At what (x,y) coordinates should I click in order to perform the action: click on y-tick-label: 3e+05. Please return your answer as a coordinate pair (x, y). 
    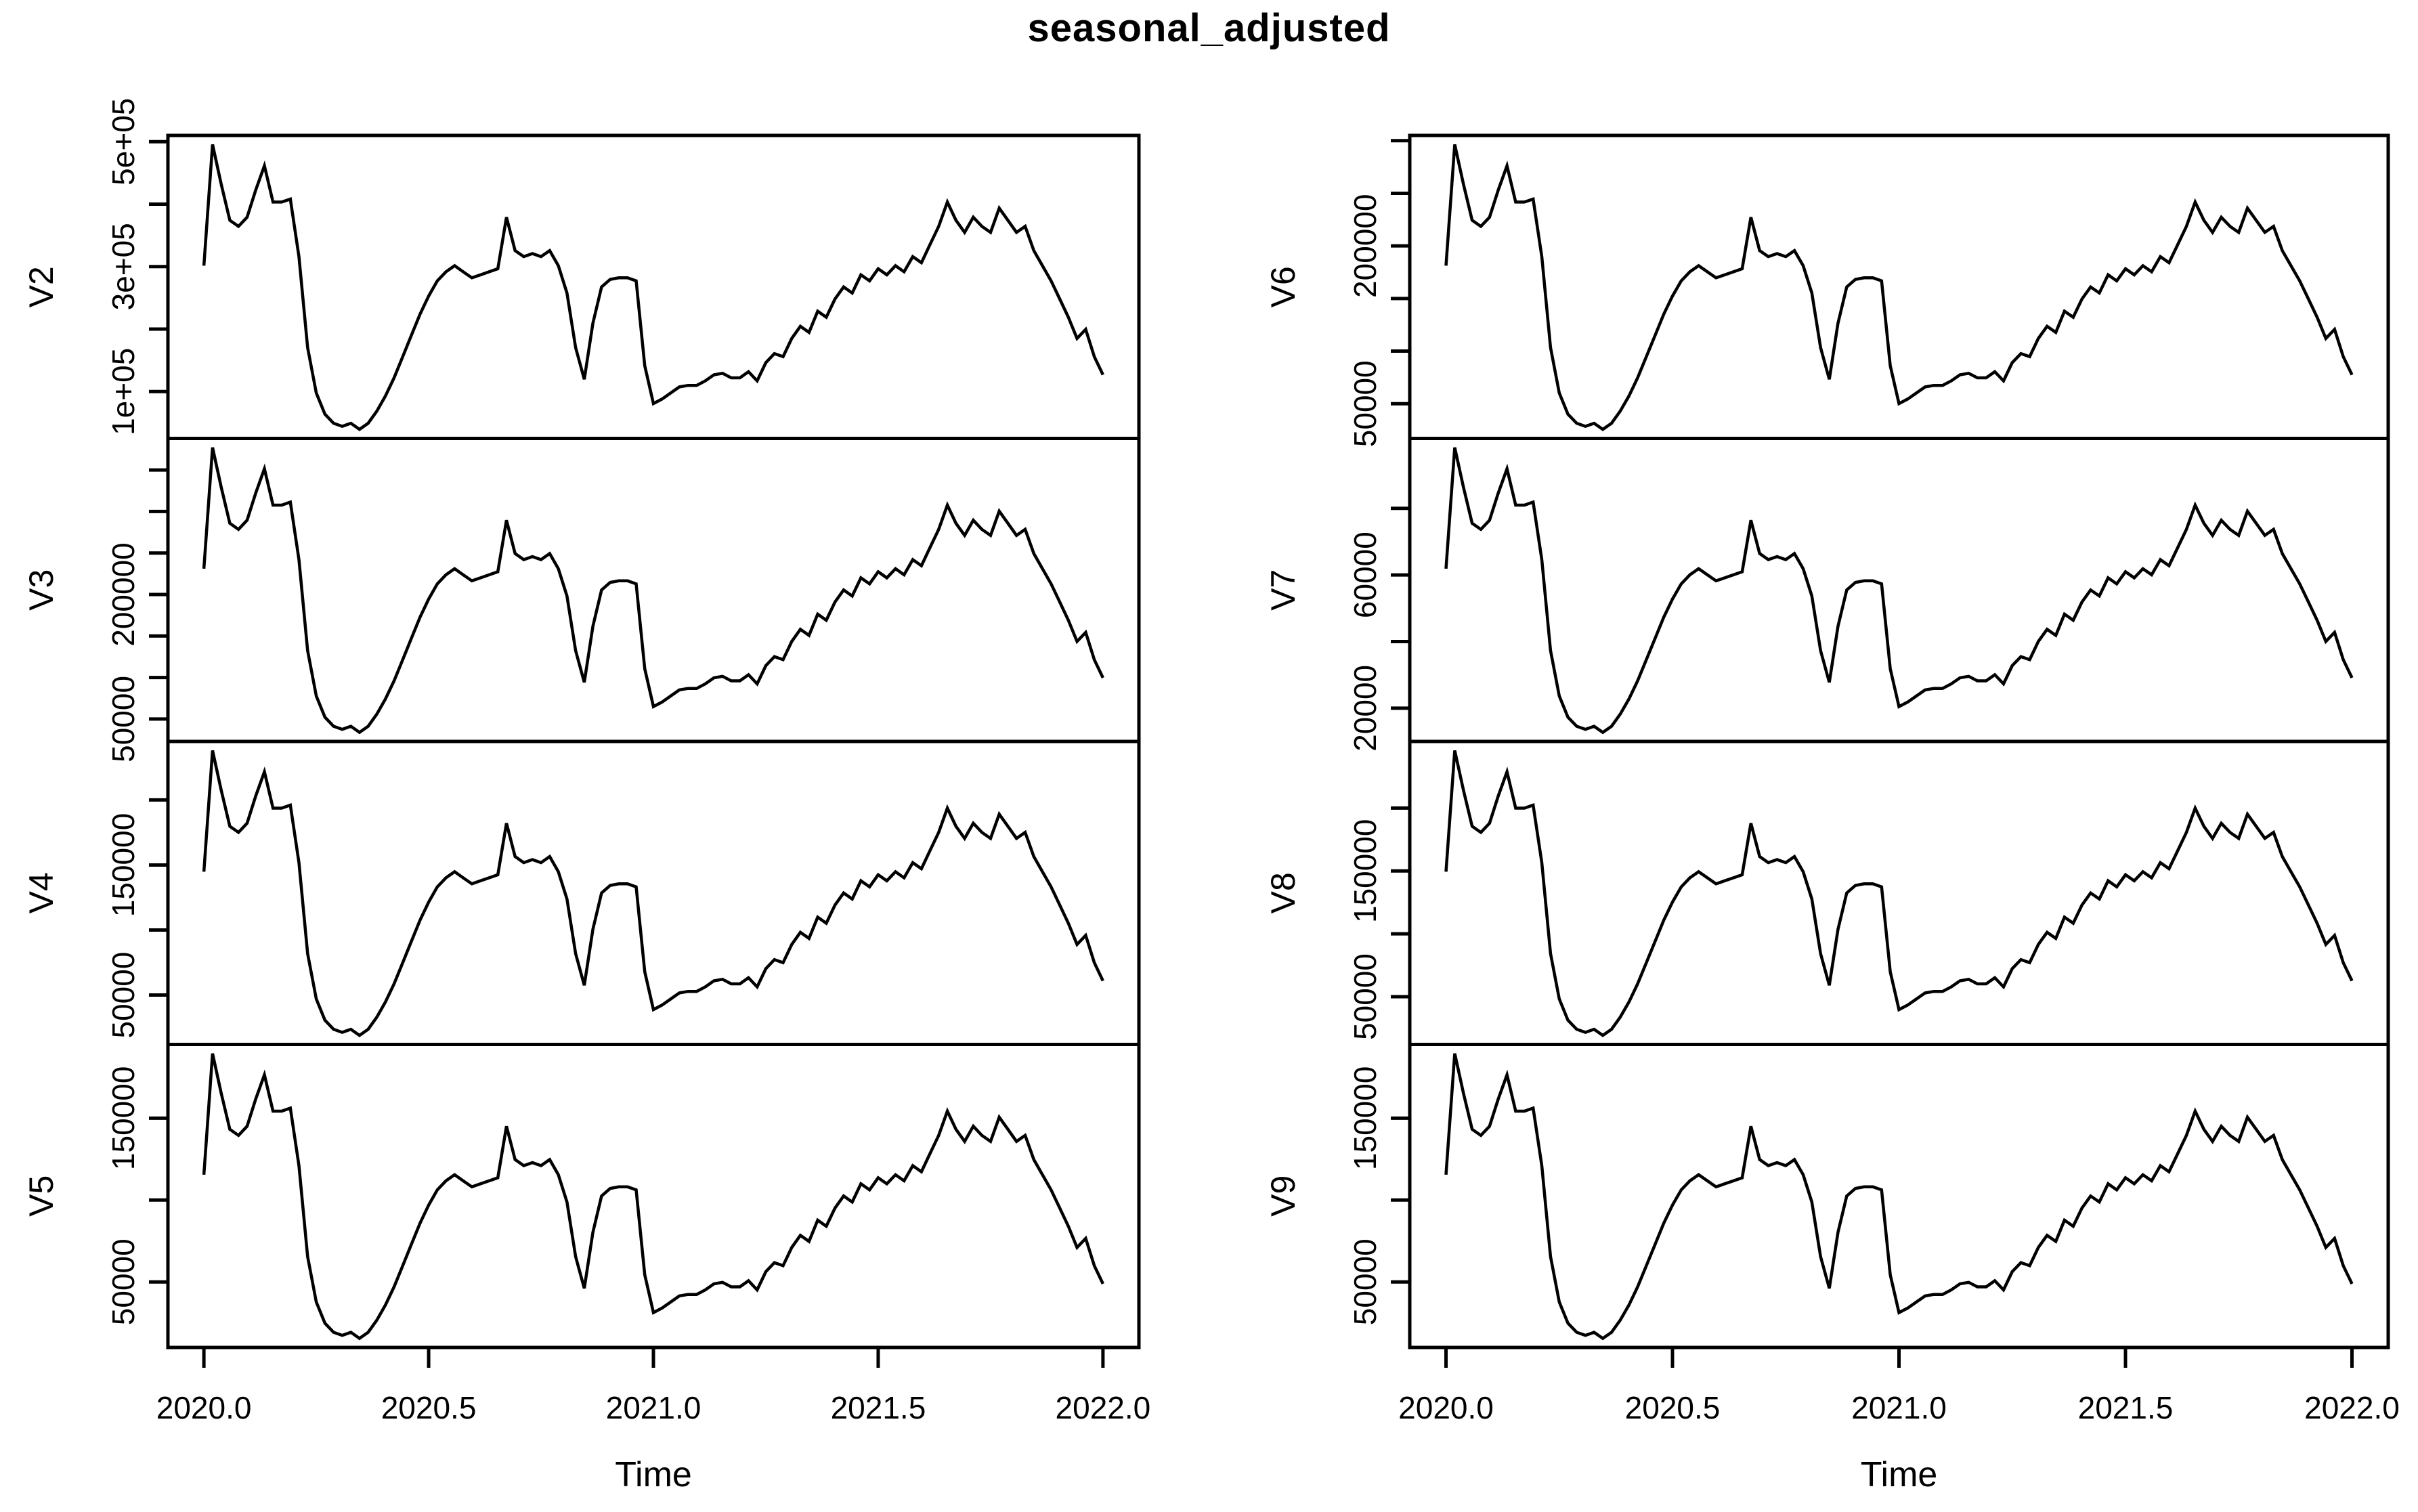
    Looking at the image, I should click on (123, 266).